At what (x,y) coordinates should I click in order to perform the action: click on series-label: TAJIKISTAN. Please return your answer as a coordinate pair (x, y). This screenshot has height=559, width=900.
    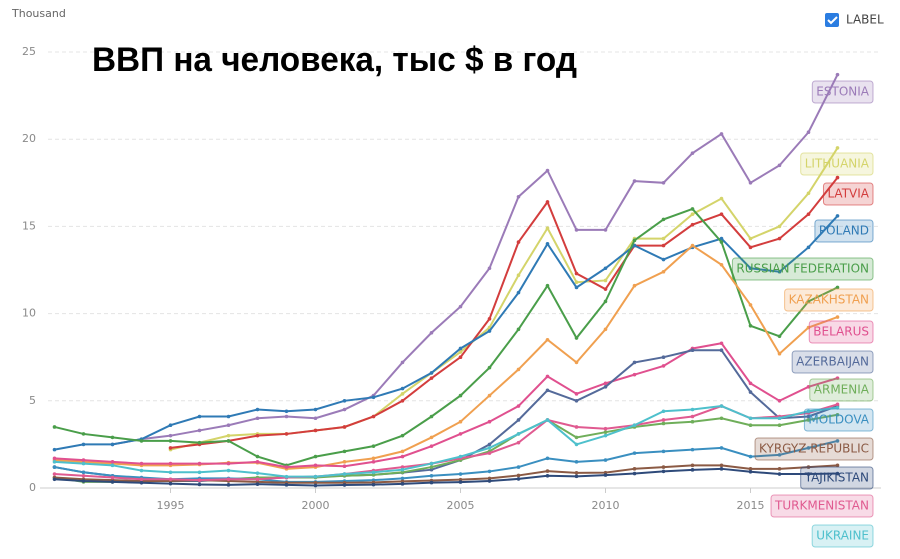
    Looking at the image, I should click on (837, 478).